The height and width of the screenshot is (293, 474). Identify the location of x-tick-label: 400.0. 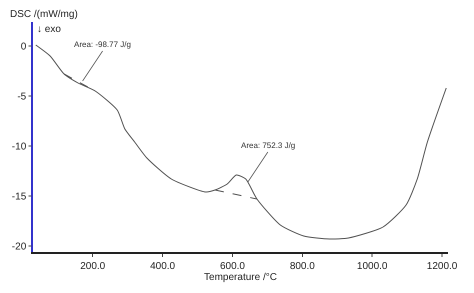
(163, 266).